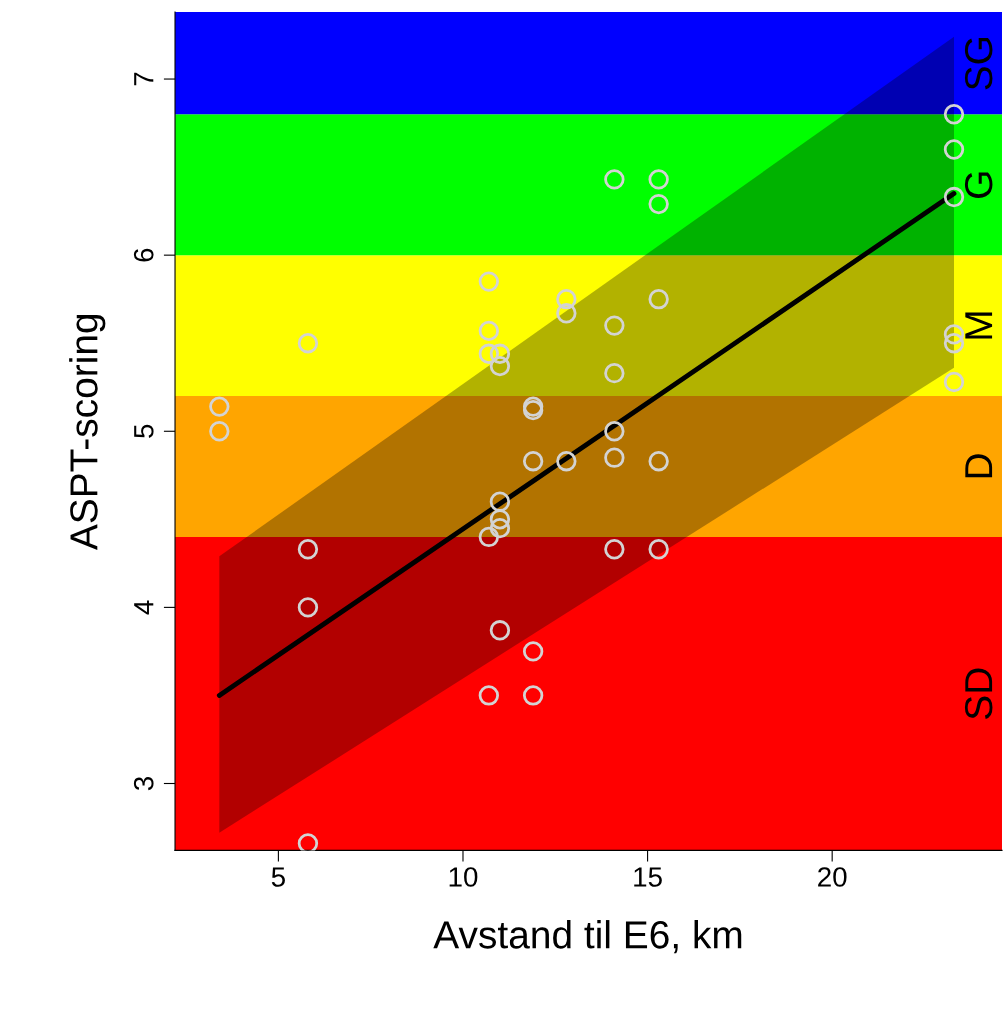  What do you see at coordinates (144, 607) in the screenshot?
I see `y-tick-label: 4` at bounding box center [144, 607].